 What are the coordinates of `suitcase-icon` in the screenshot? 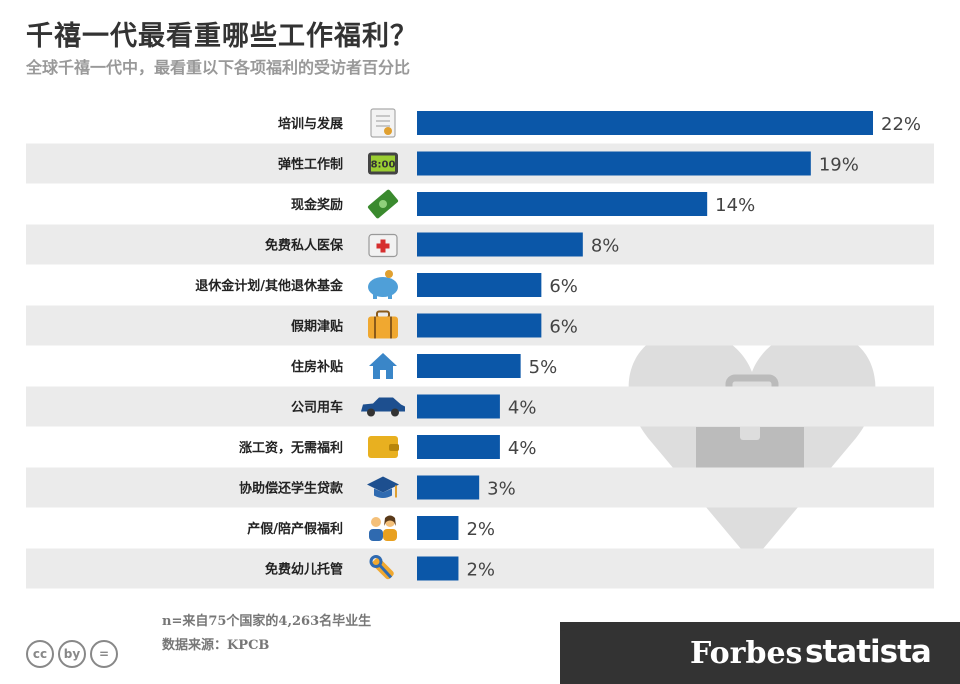 It's located at (383, 324).